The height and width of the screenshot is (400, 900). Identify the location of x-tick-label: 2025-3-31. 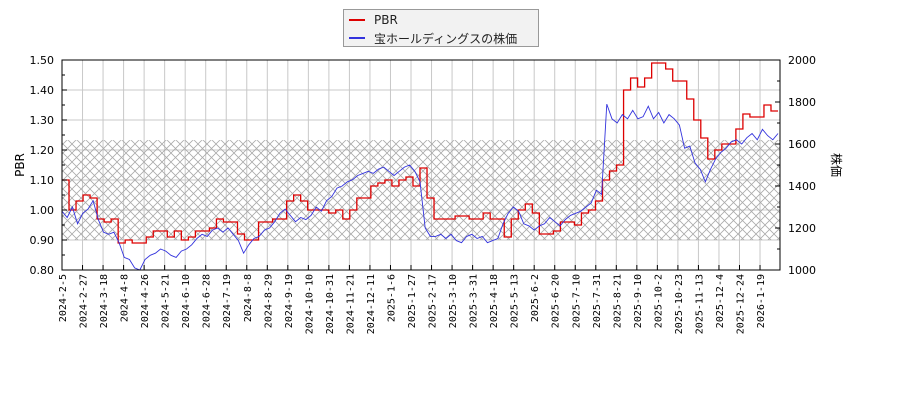
(474, 301).